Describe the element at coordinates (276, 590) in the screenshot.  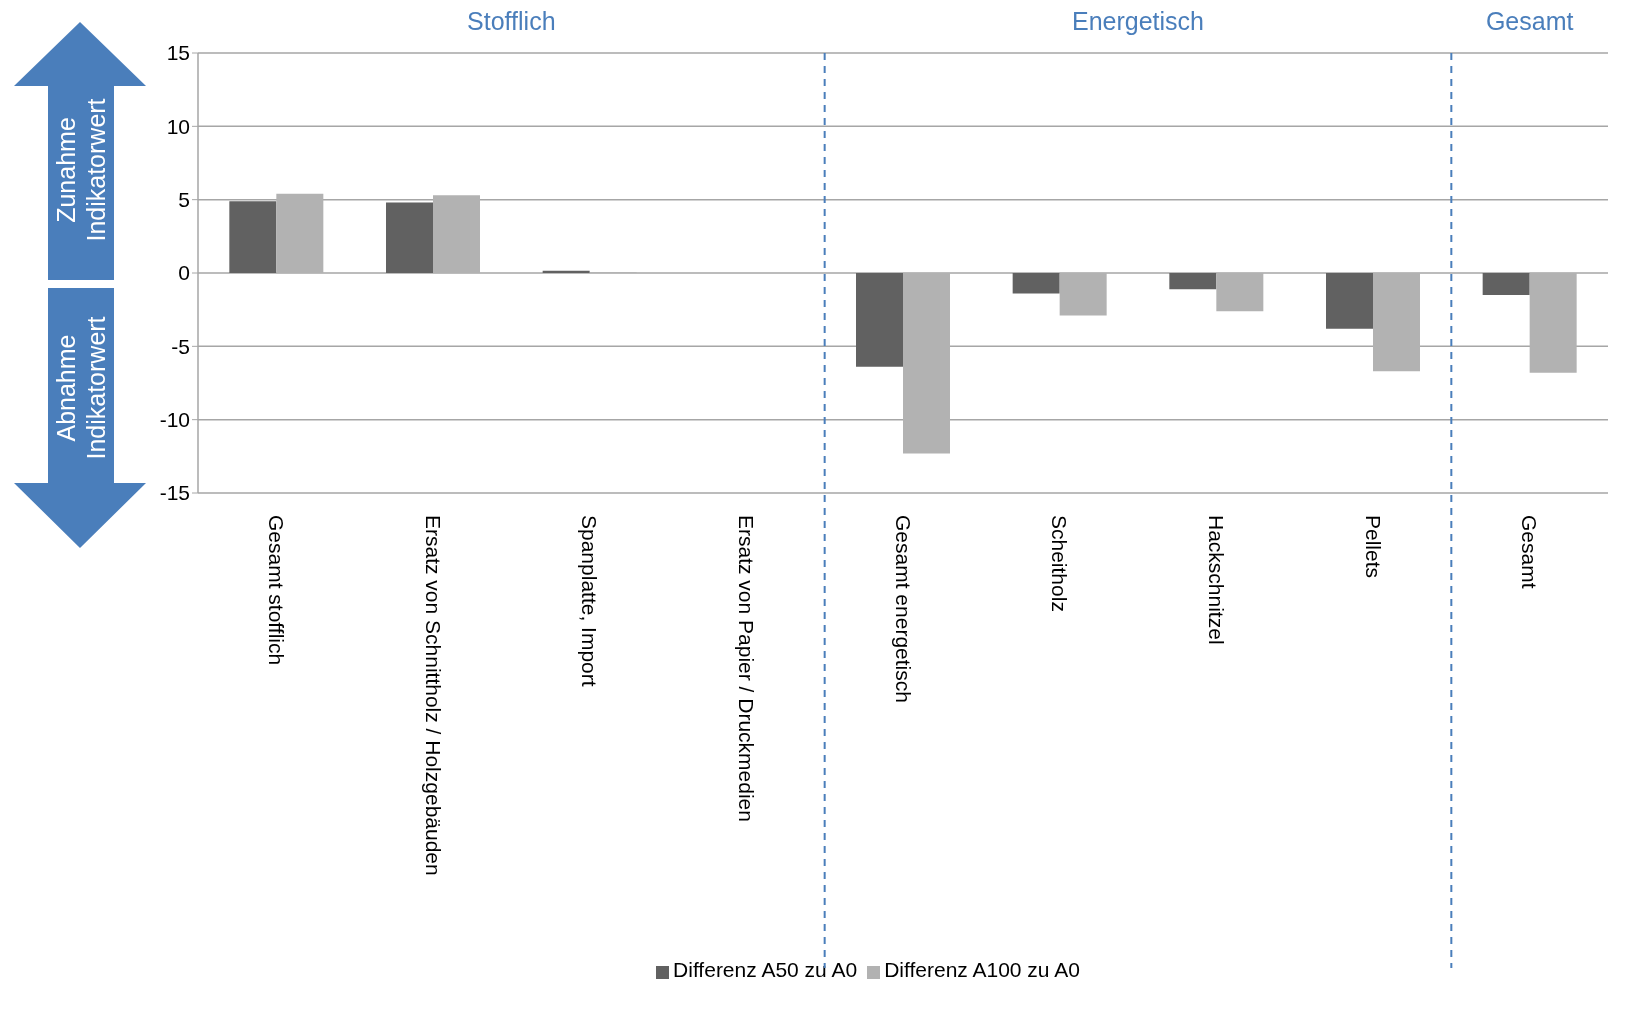
I see `x-tick-label: Gesamt stofflich` at that location.